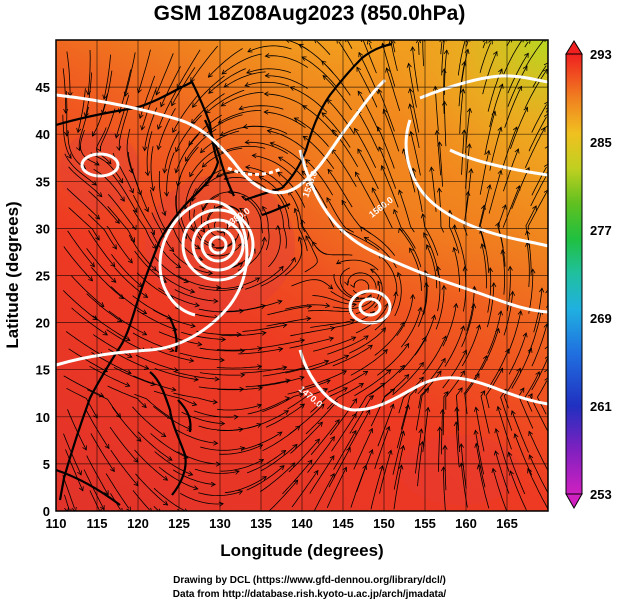 This screenshot has height=605, width=619. I want to click on x-axis-title: Longitude (degrees), so click(301, 550).